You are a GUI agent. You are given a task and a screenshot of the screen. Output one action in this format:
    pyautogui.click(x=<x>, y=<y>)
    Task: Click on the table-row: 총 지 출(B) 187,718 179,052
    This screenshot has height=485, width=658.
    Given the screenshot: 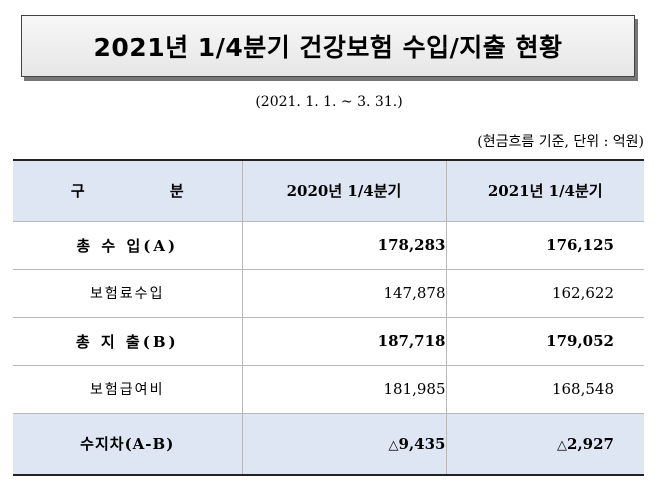 What is the action you would take?
    pyautogui.click(x=328, y=341)
    